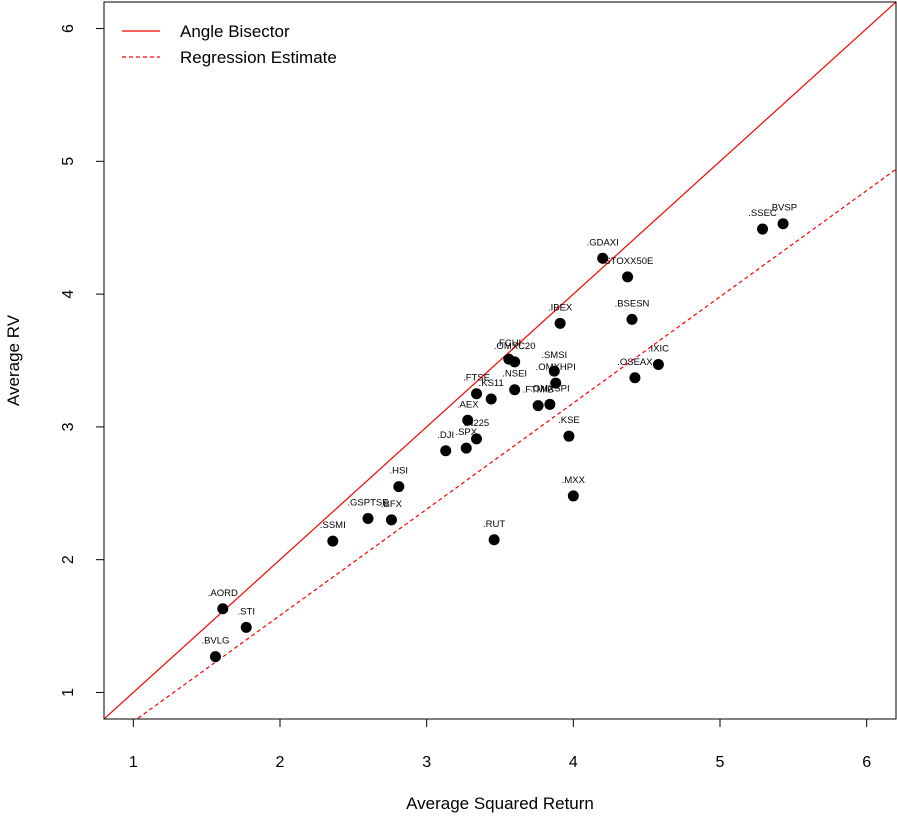  Describe the element at coordinates (68, 426) in the screenshot. I see `y-tick-label: 3` at that location.